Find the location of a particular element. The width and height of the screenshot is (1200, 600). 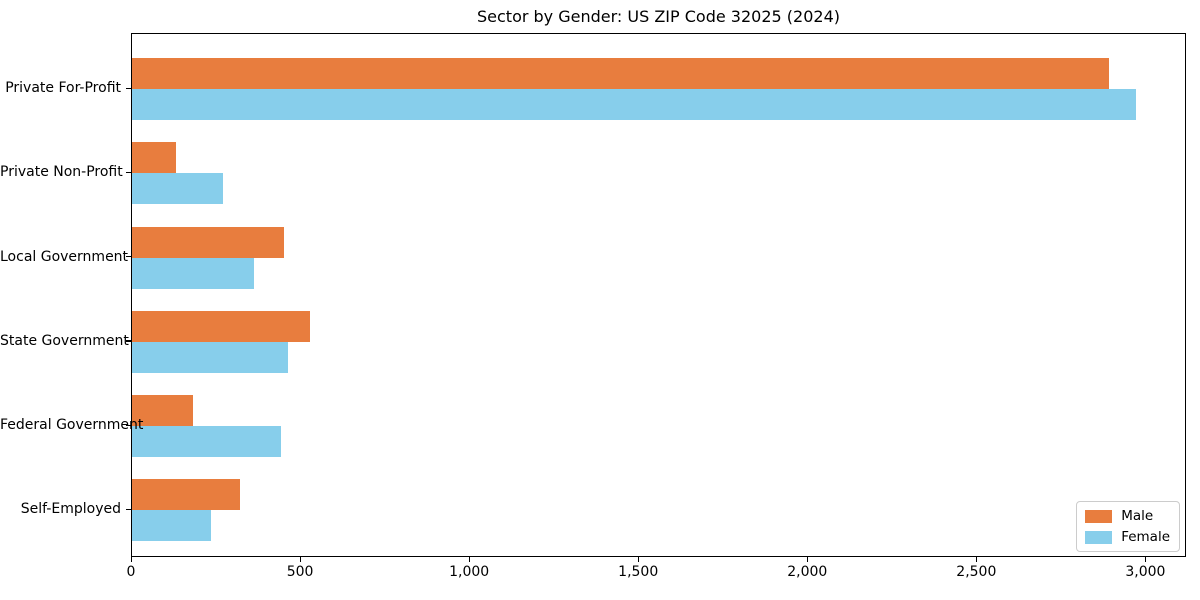

x-tick-label-2-000: 2,000 is located at coordinates (807, 572).